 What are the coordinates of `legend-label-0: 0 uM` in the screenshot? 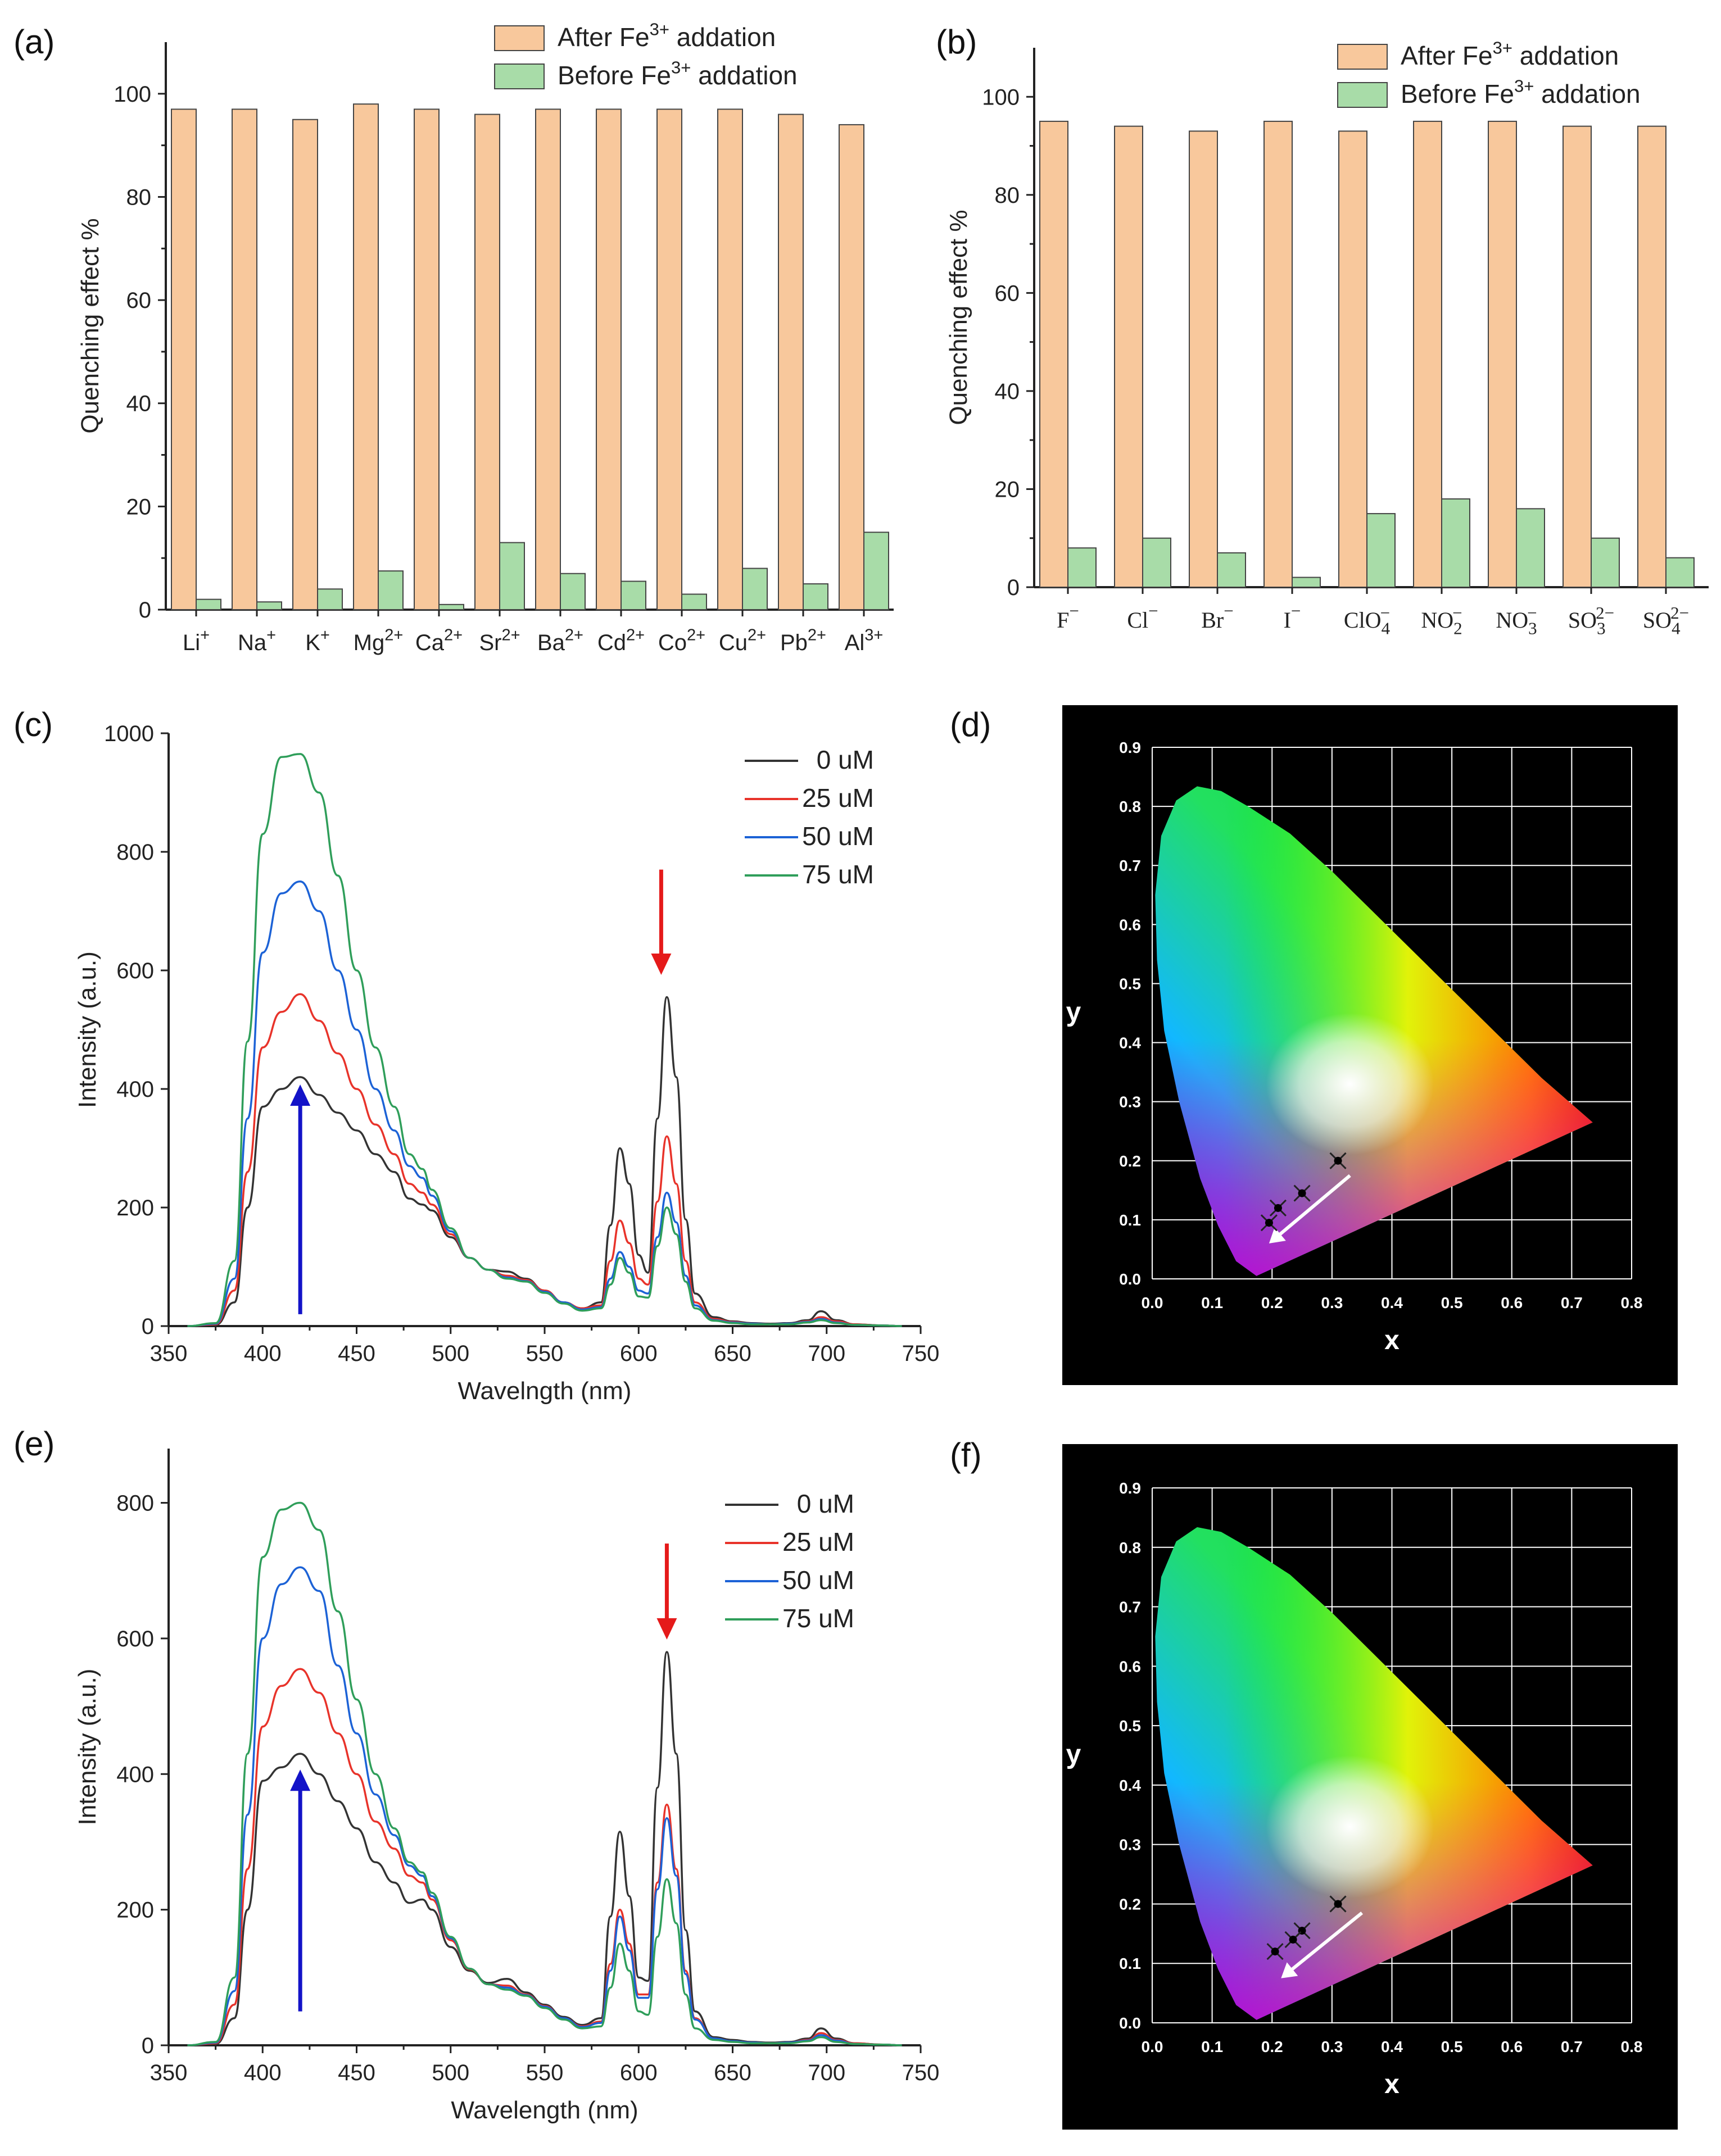 It's located at (825, 1503).